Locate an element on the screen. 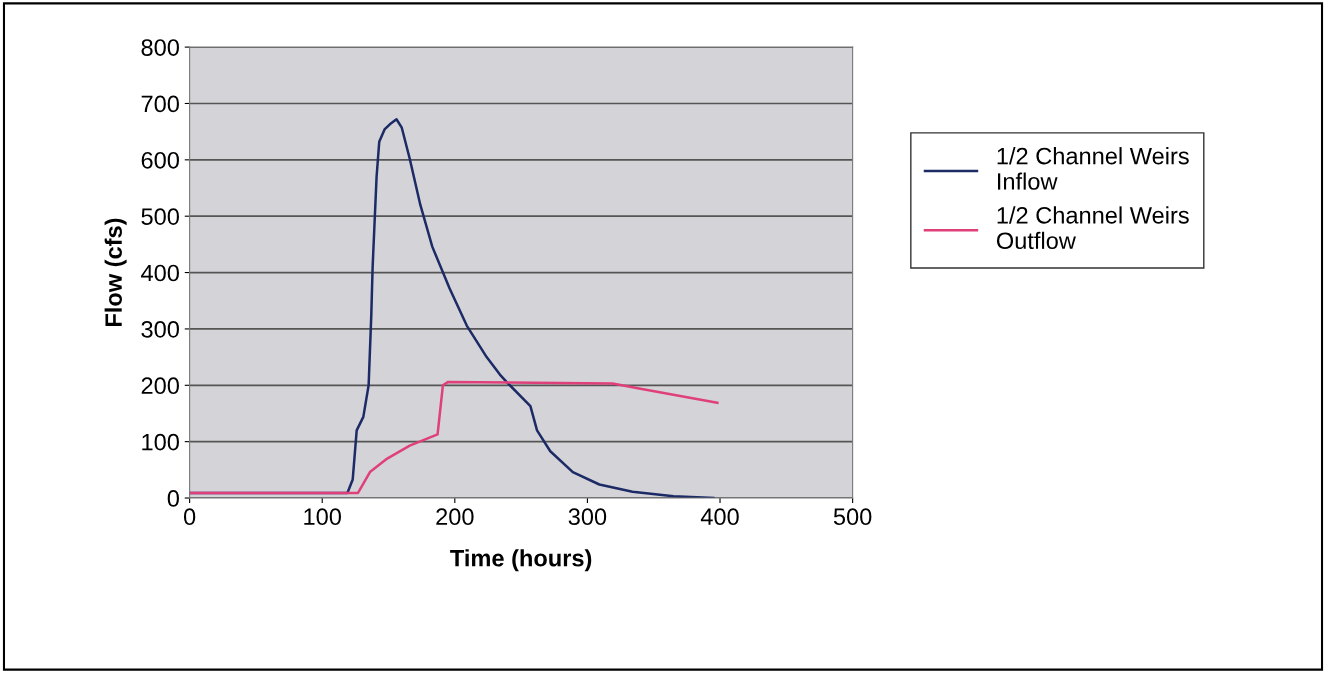 The image size is (1326, 673). y-tick-label: 400 is located at coordinates (160, 273).